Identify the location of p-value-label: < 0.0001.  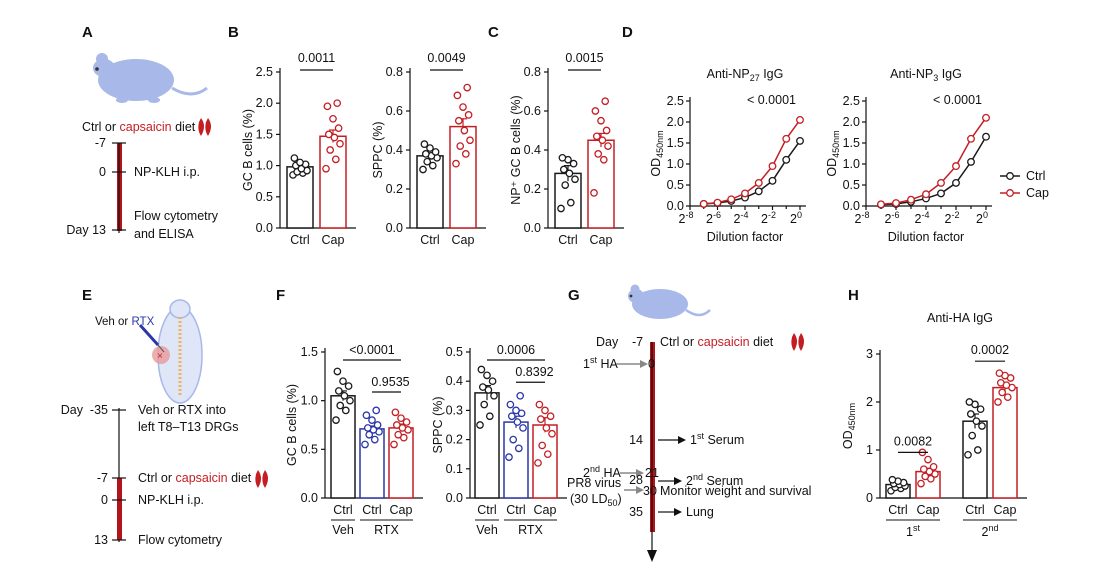
(771, 100).